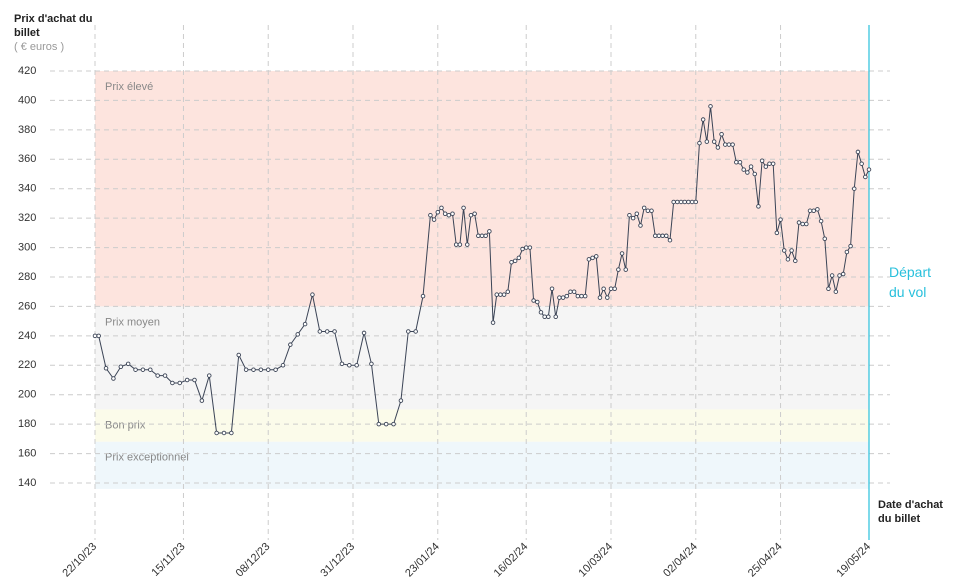  What do you see at coordinates (168, 560) in the screenshot?
I see `x-tick-label: 15/11/23` at bounding box center [168, 560].